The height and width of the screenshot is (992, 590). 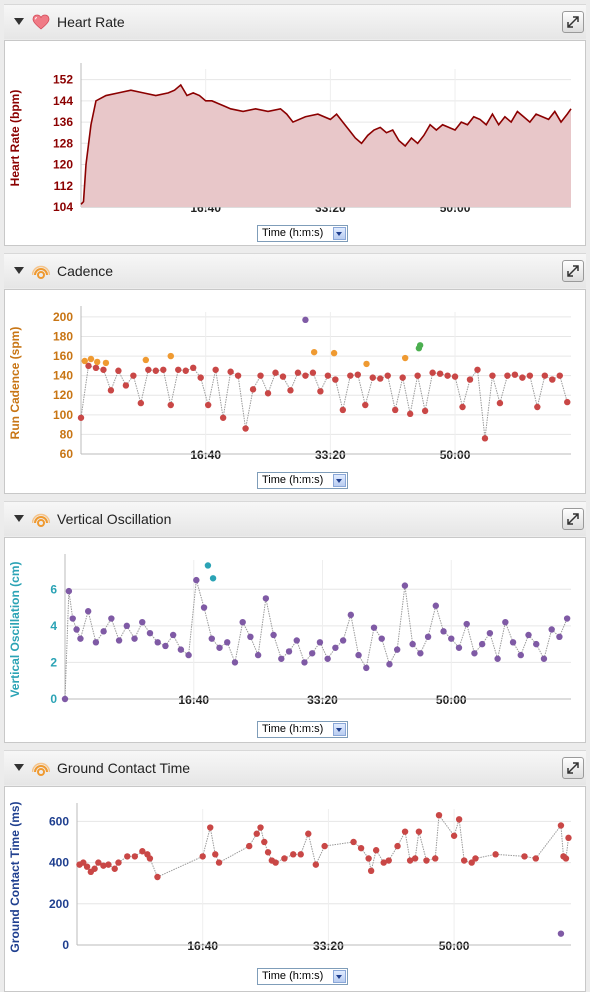 What do you see at coordinates (451, 700) in the screenshot?
I see `x-tick-label: 50:00` at bounding box center [451, 700].